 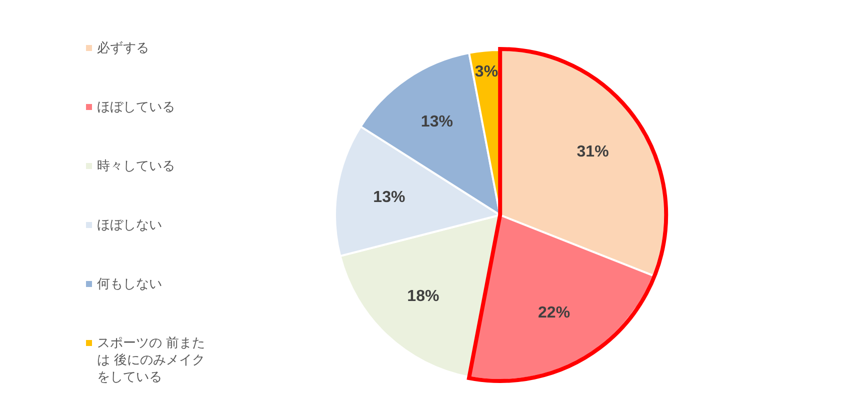 I want to click on legend-label: 必ずする, so click(x=123, y=48).